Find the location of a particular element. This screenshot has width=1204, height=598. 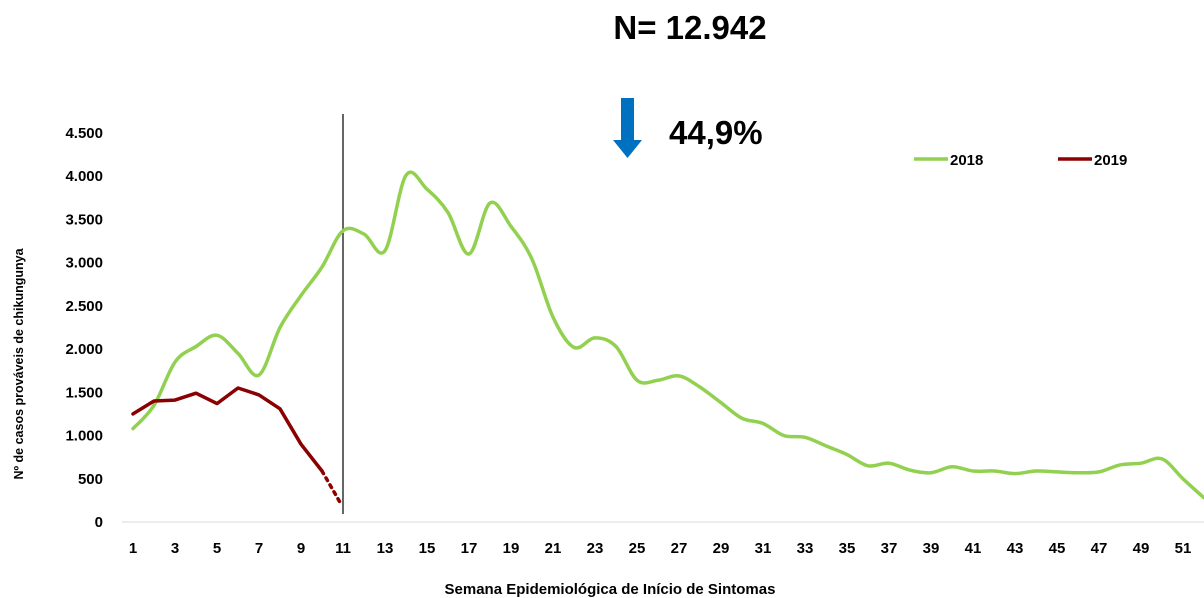

y-tick-label: 500 is located at coordinates (90, 479).